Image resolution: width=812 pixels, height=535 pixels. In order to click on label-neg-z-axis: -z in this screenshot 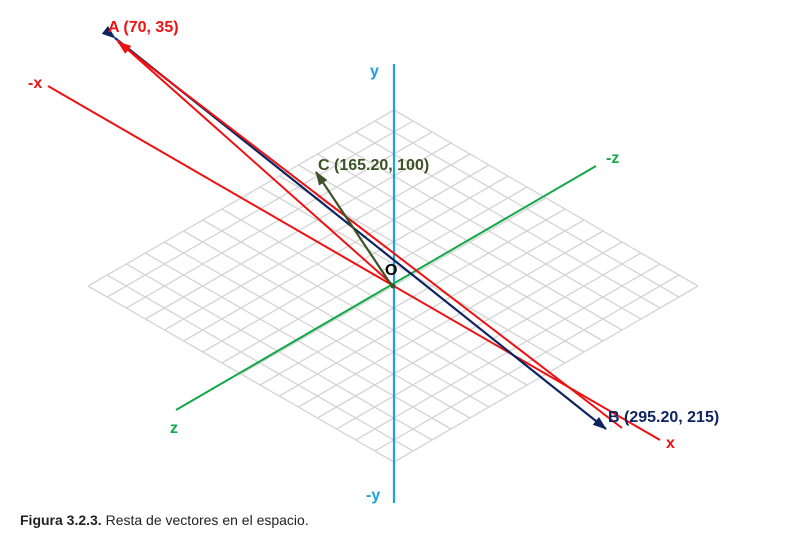, I will do `click(612, 158)`.